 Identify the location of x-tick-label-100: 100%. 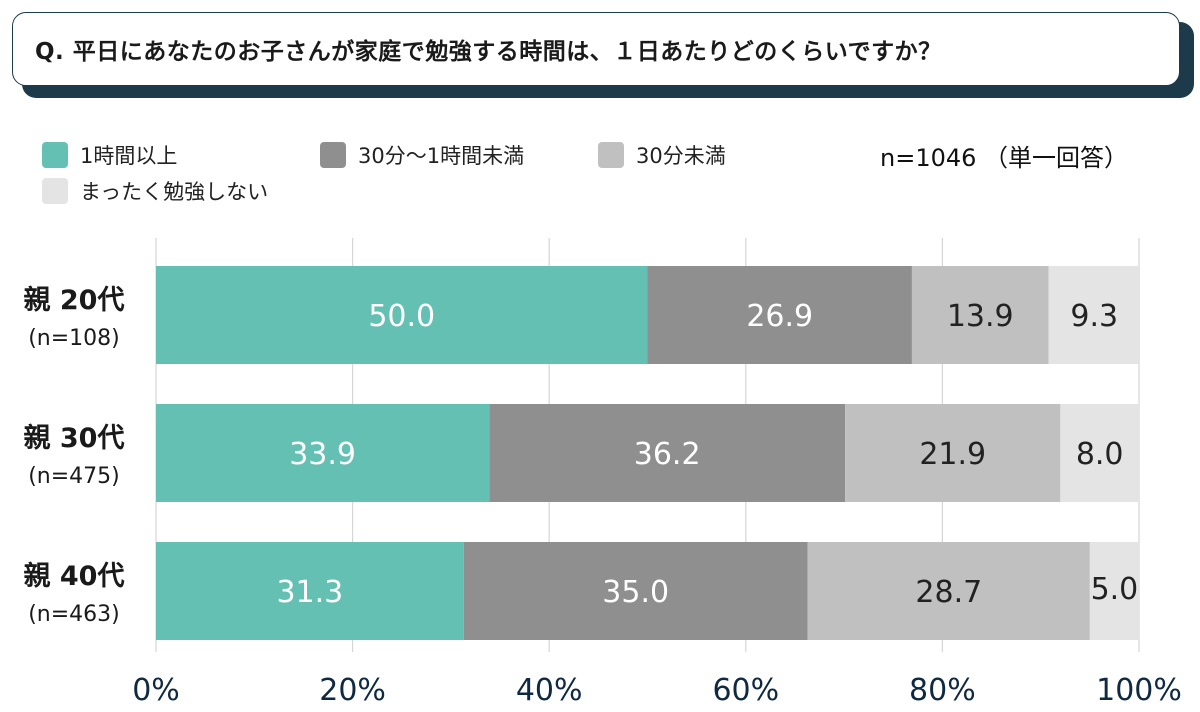
(1139, 690).